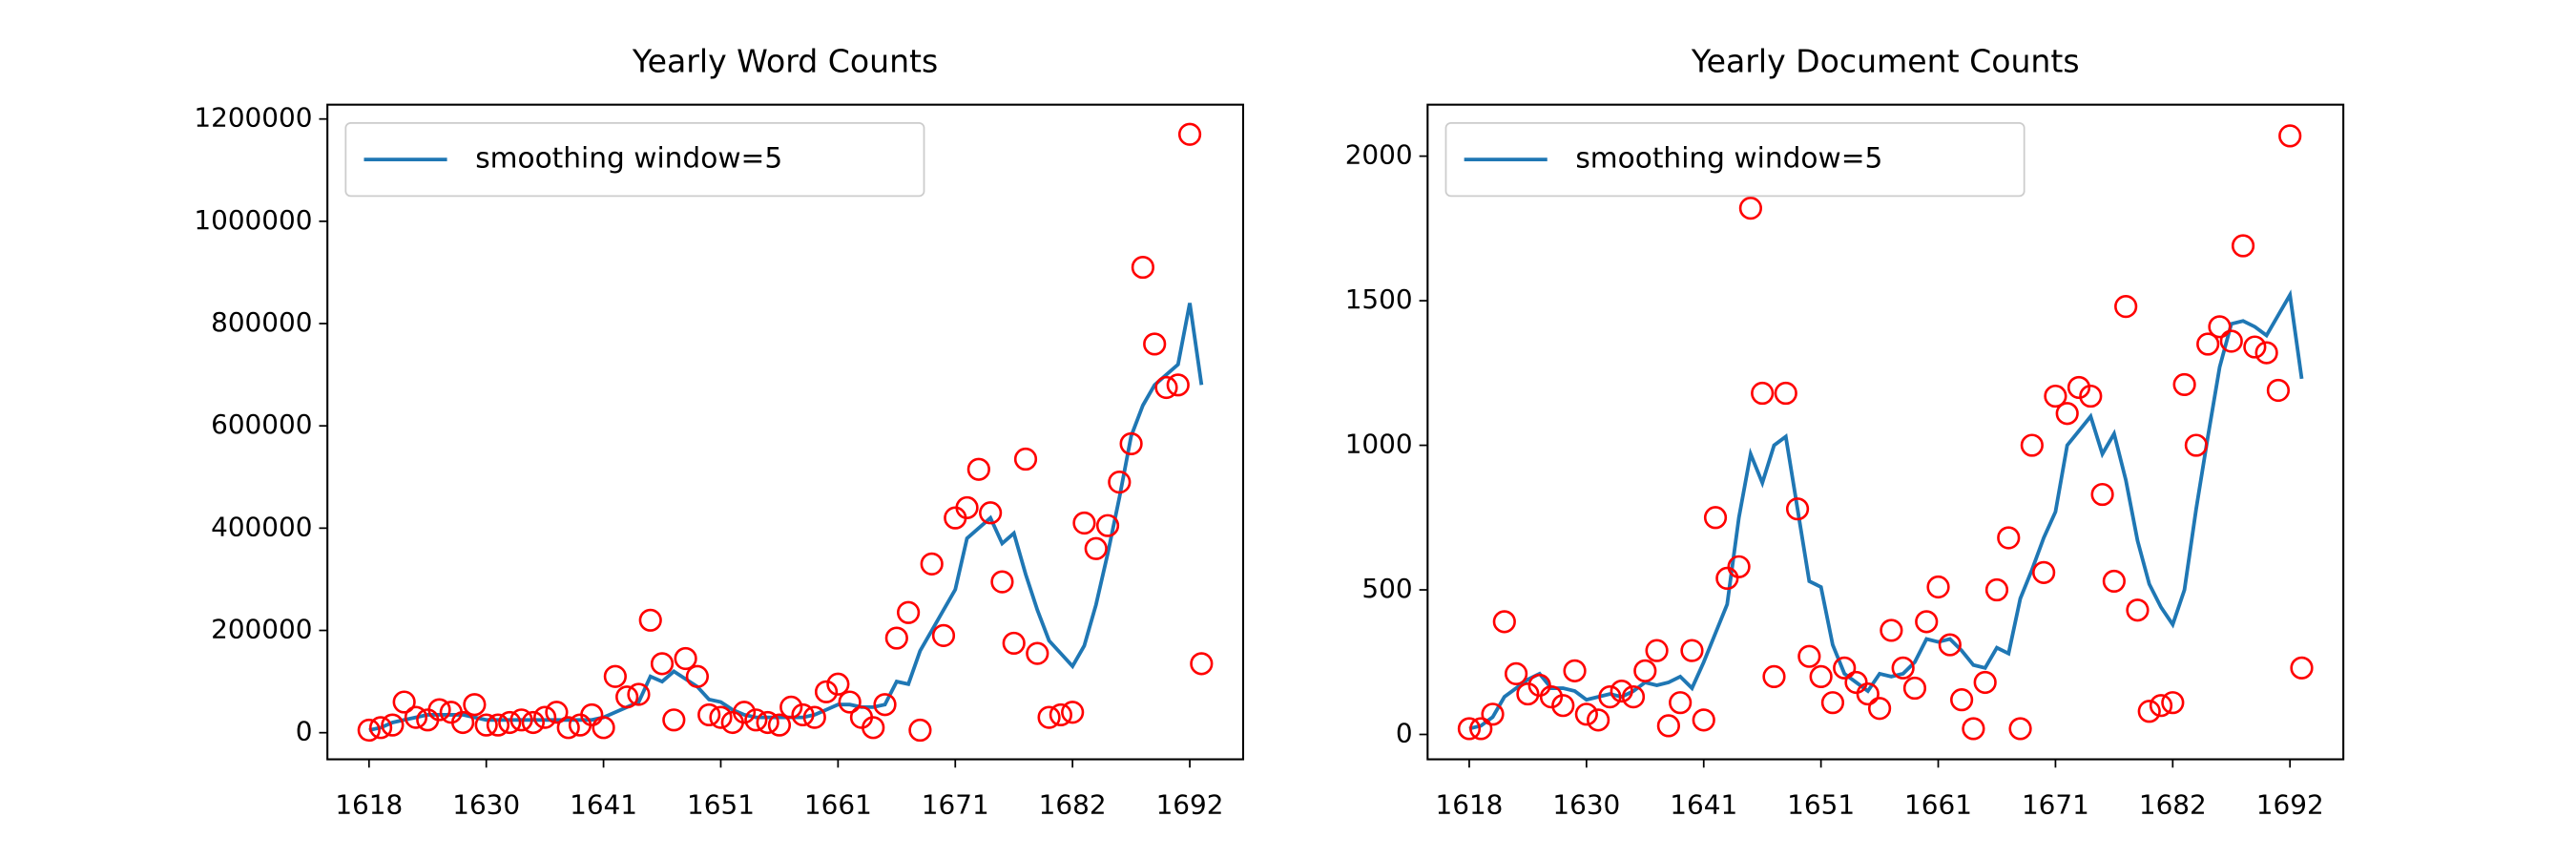 The image size is (2576, 859). Describe the element at coordinates (253, 220) in the screenshot. I see `y-tick-label: 1000000` at that location.